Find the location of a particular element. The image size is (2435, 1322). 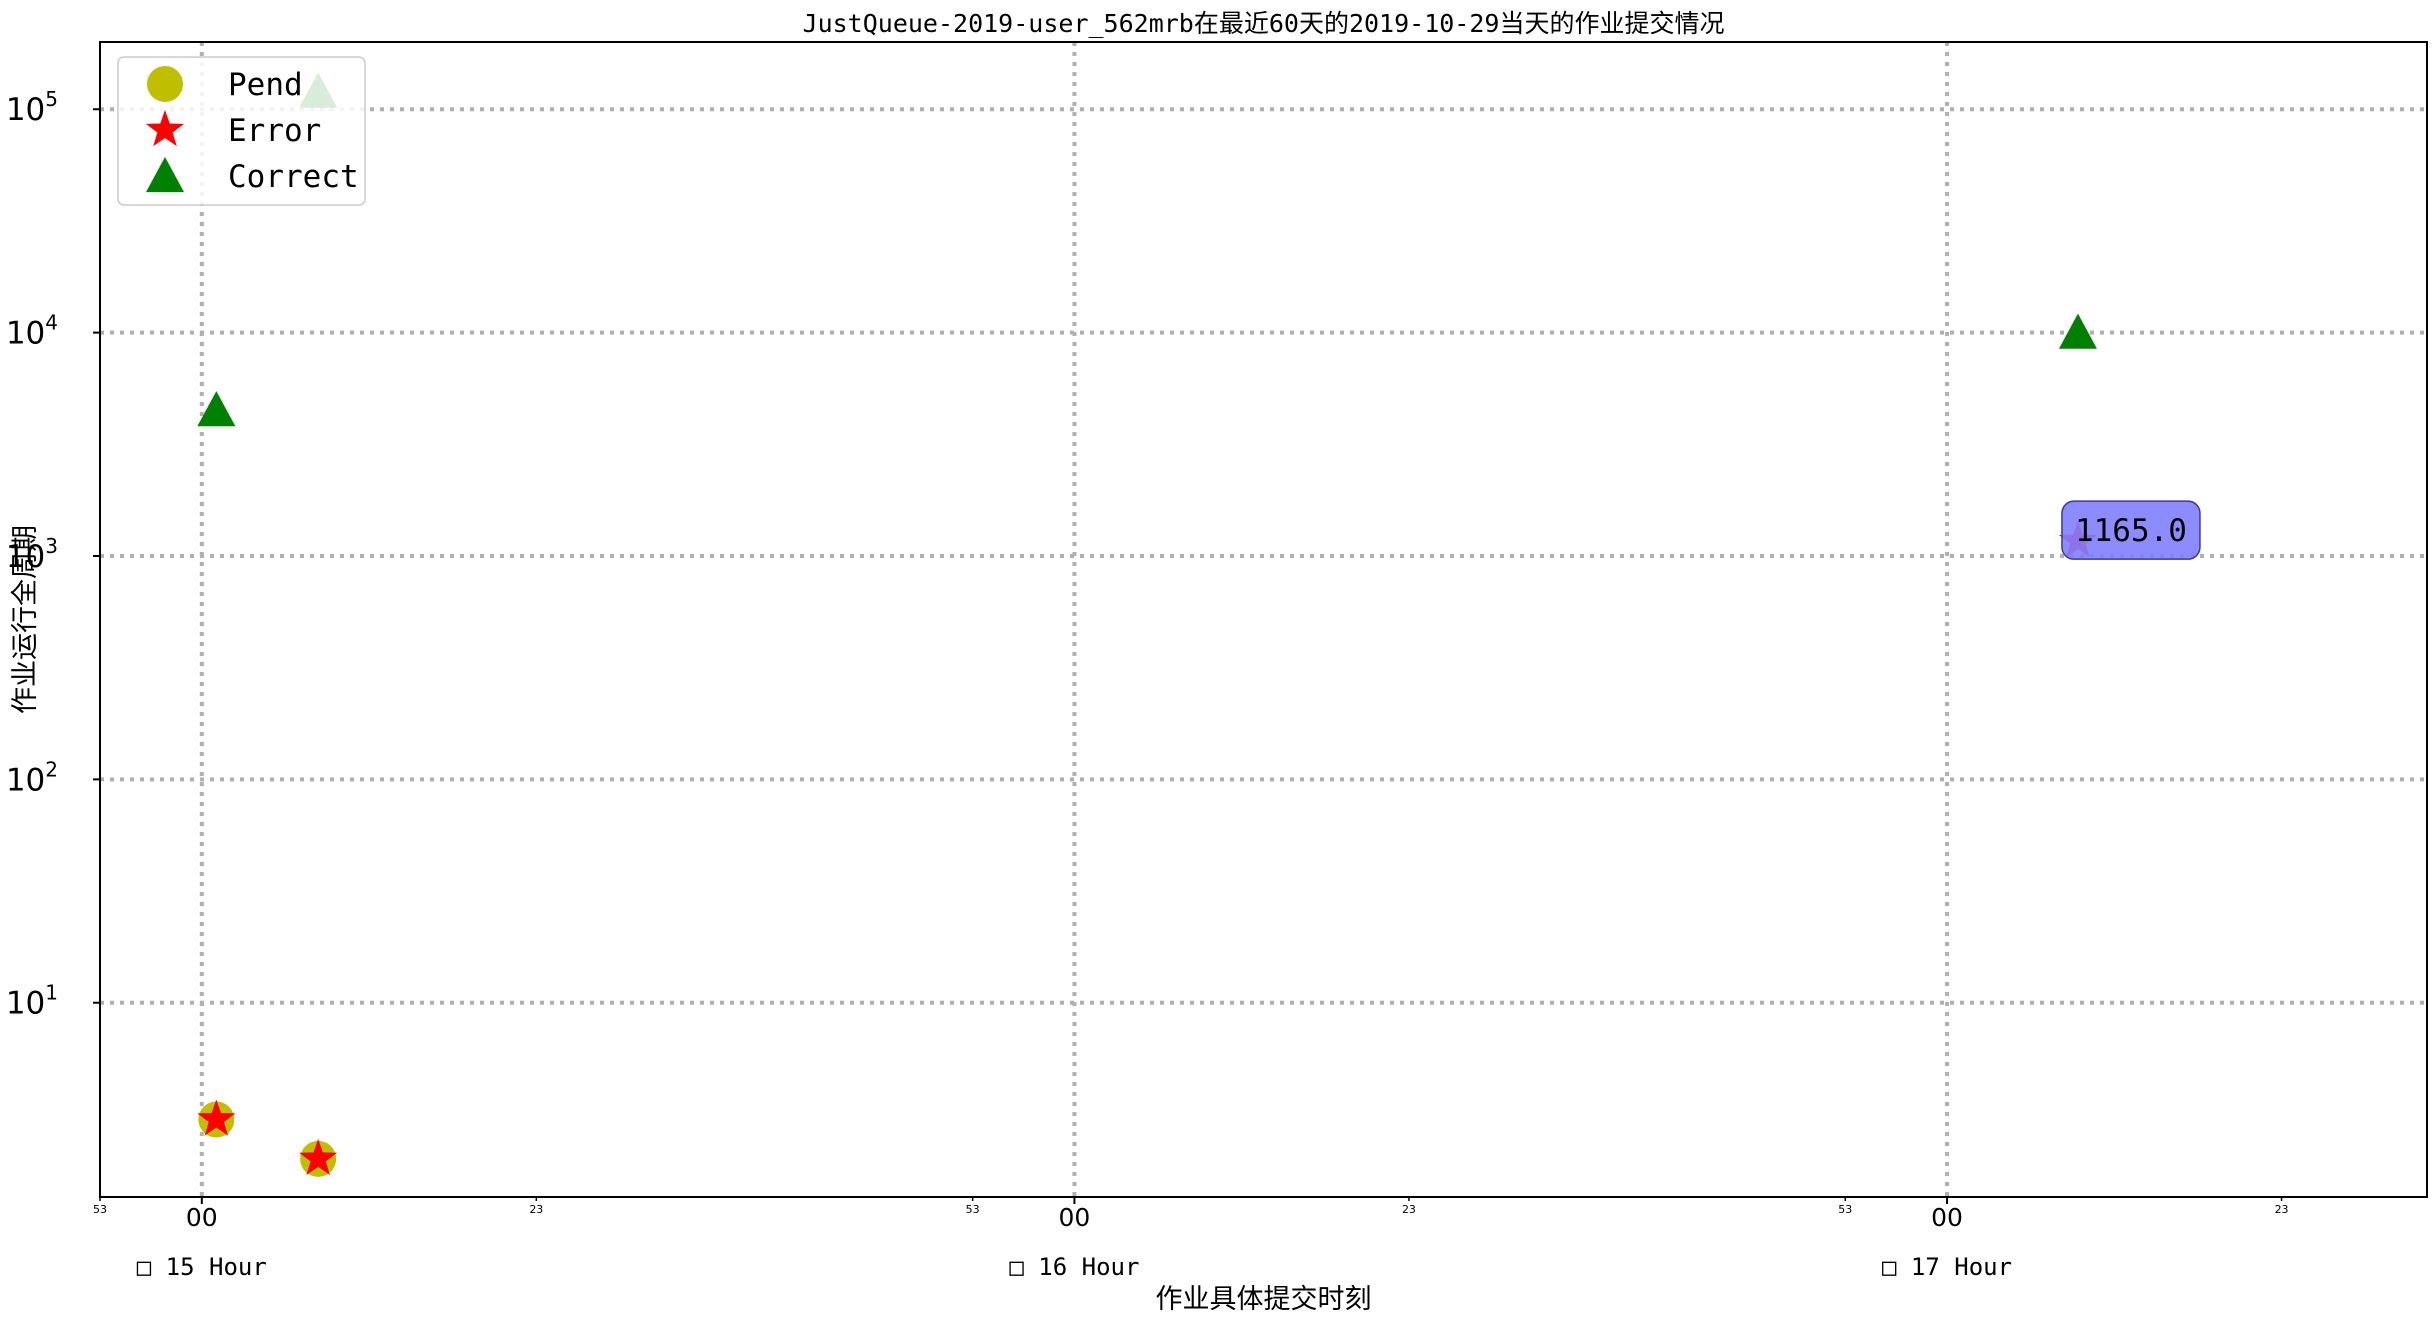

legend: Pend Error Correct is located at coordinates (241, 131).